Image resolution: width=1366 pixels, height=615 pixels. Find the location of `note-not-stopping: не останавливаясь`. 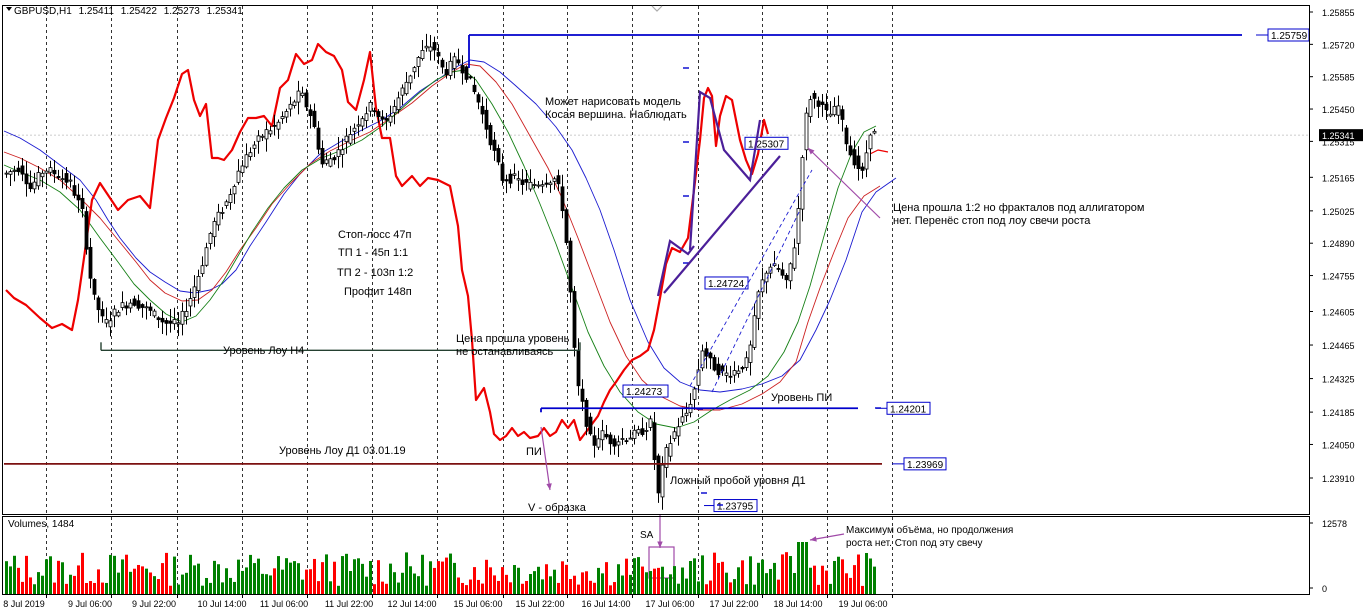

note-not-stopping: не останавливаясь is located at coordinates (505, 352).